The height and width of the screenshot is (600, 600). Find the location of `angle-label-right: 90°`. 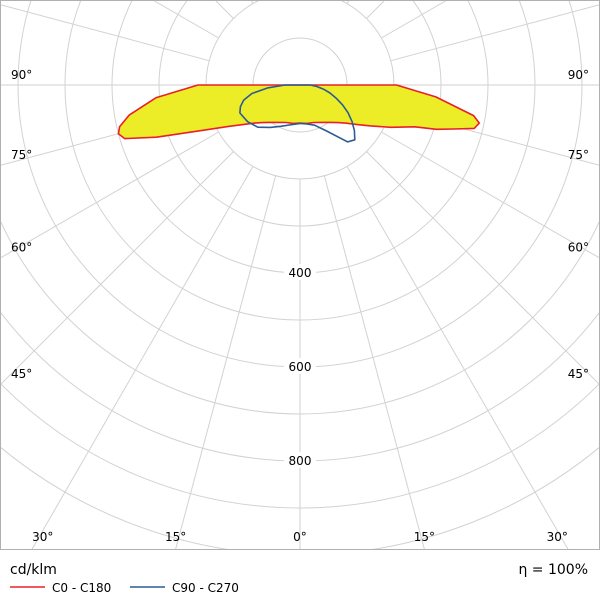

angle-label-right: 90° is located at coordinates (578, 75).